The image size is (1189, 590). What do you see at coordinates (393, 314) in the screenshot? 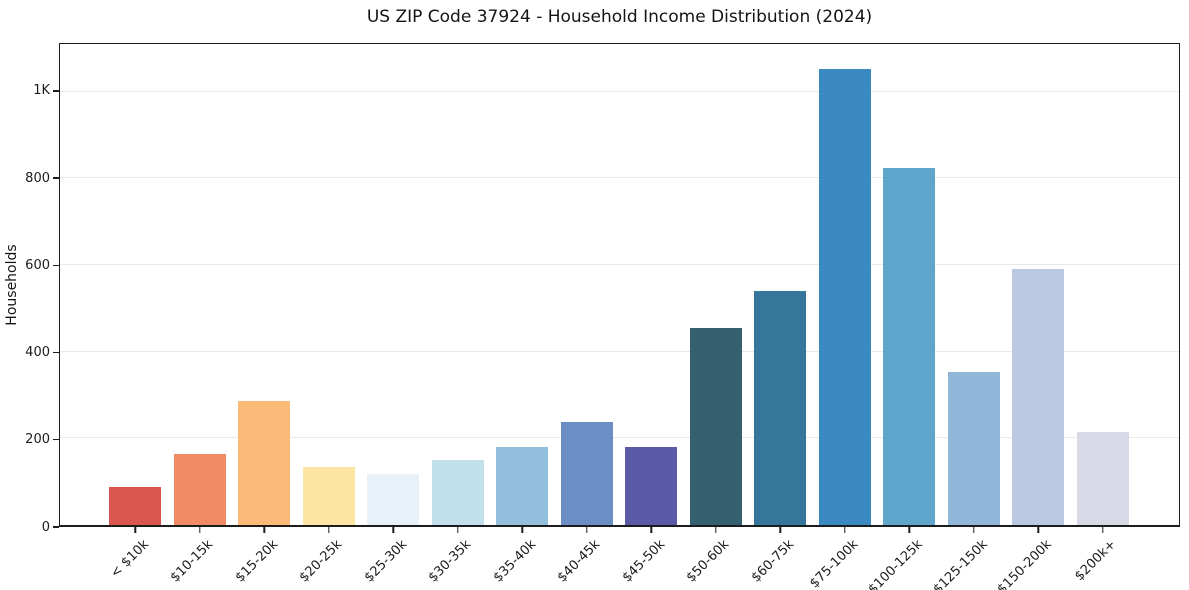
I see `bar-band: $25-30k` at bounding box center [393, 314].